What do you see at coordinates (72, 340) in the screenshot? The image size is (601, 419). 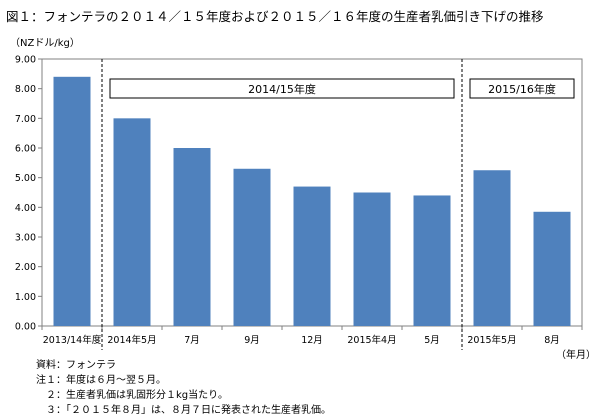 I see `x-tick-label: 2013/14年度` at bounding box center [72, 340].